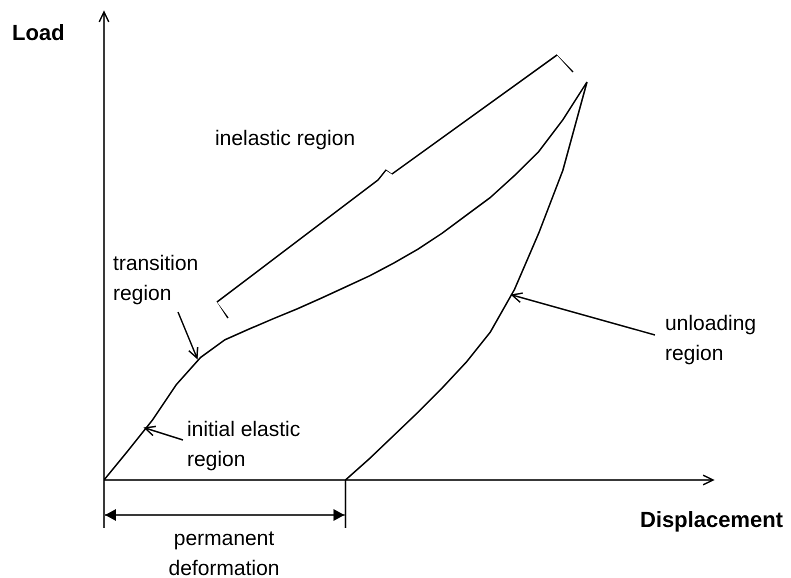  I want to click on x-axis-title: Displacement, so click(712, 519).